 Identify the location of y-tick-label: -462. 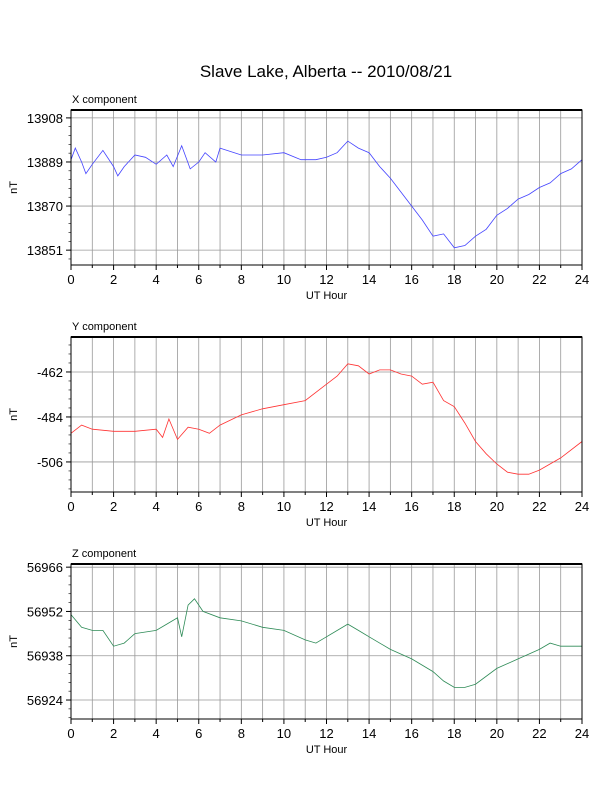
(50, 372).